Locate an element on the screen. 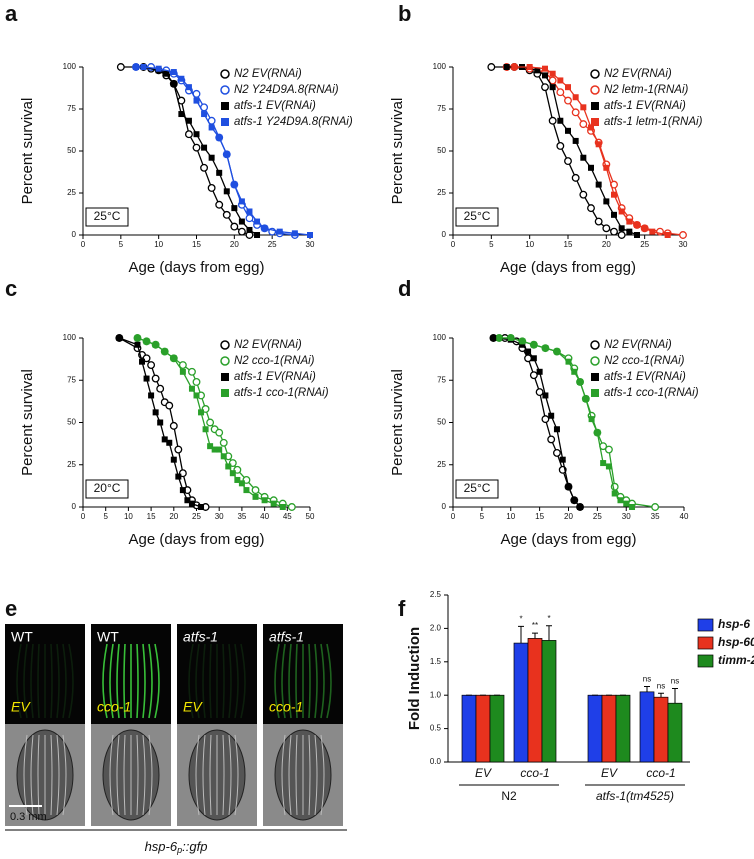 The width and height of the screenshot is (754, 859). panel-letter: a is located at coordinates (11, 13).